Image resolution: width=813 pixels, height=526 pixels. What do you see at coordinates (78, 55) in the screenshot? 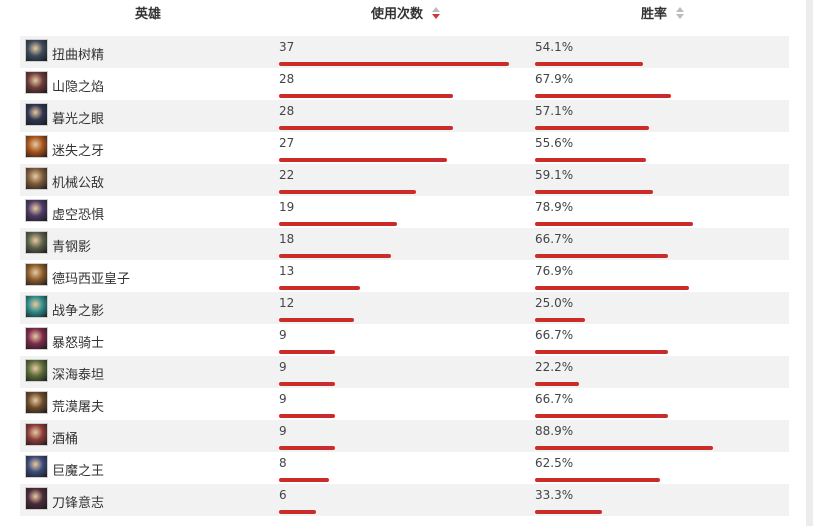
I see `hero-name: 扭曲树精` at bounding box center [78, 55].